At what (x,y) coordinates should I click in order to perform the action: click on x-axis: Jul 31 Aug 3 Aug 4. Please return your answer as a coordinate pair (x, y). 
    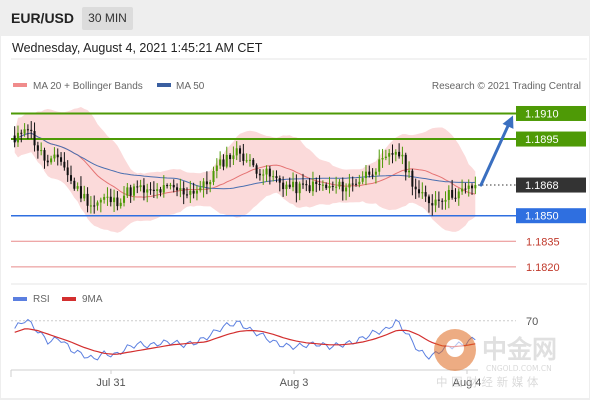
    Looking at the image, I should click on (288, 379).